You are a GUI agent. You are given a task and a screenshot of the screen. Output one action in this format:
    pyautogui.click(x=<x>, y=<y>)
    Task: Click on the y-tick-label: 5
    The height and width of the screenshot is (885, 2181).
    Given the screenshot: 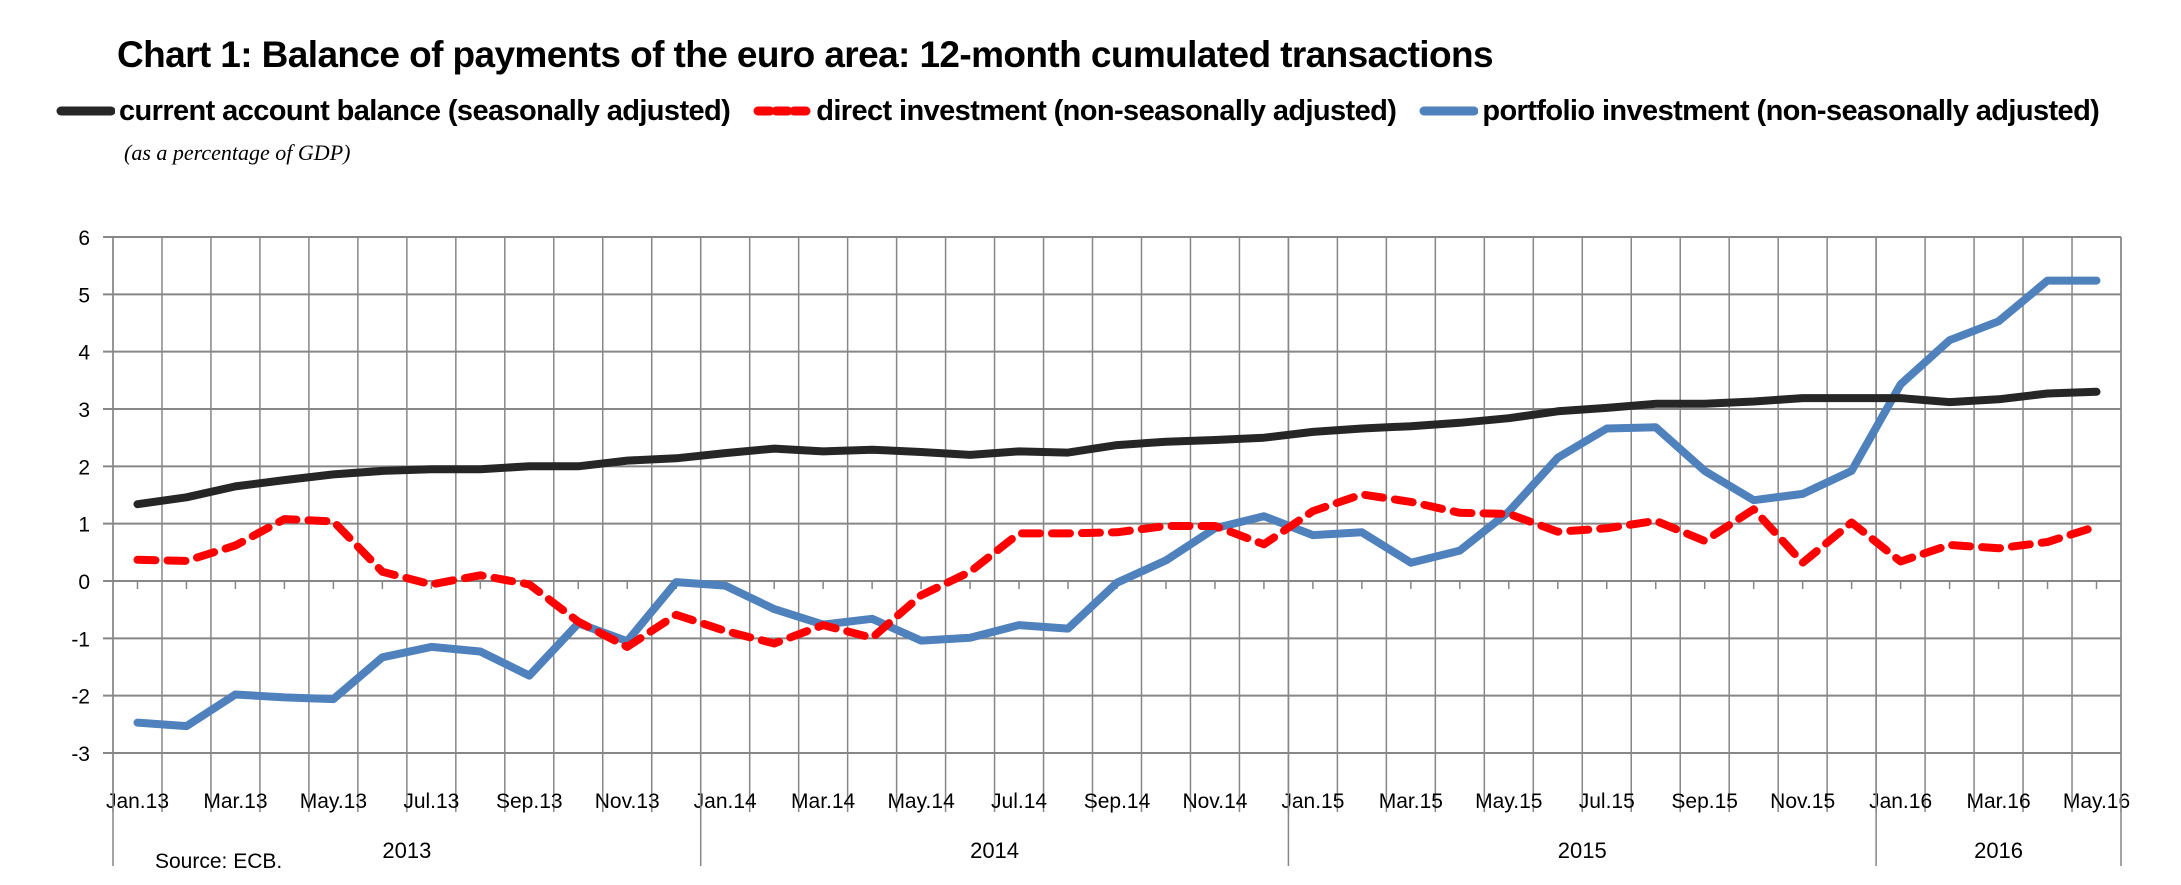 What is the action you would take?
    pyautogui.click(x=84, y=295)
    